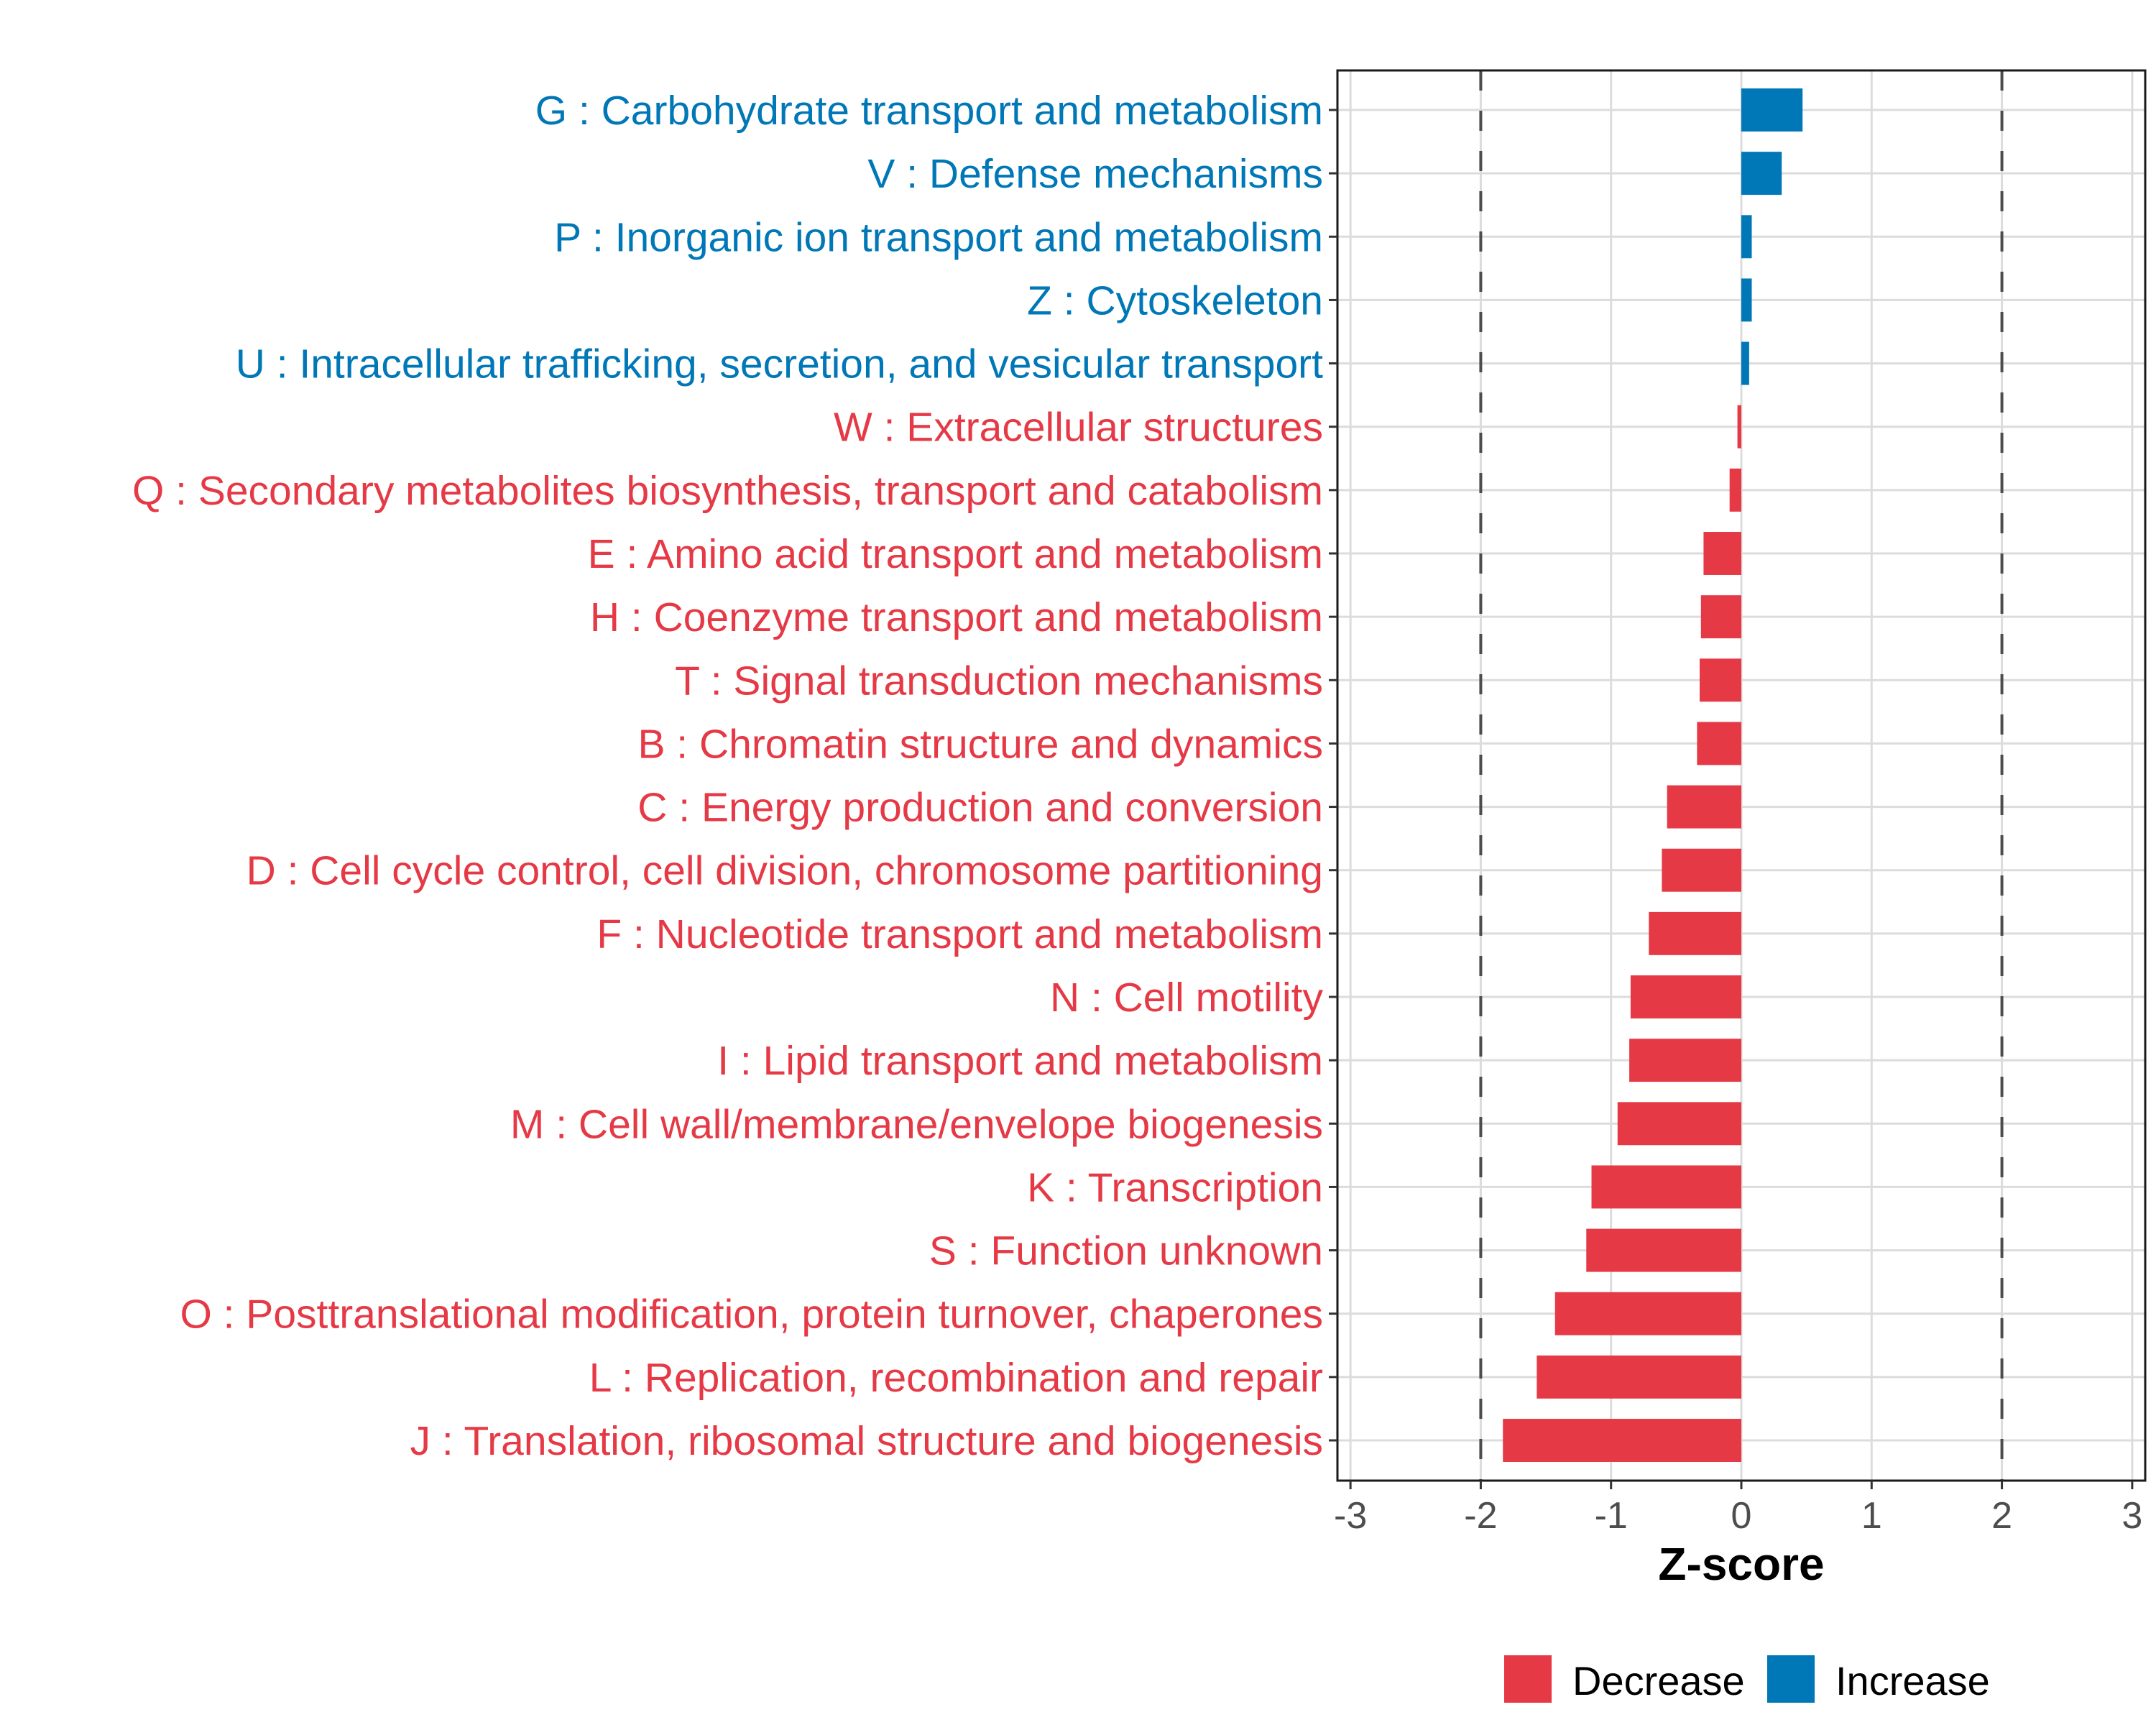 The width and height of the screenshot is (2156, 1725). Describe the element at coordinates (1664, 1250) in the screenshot. I see `bar-s` at that location.